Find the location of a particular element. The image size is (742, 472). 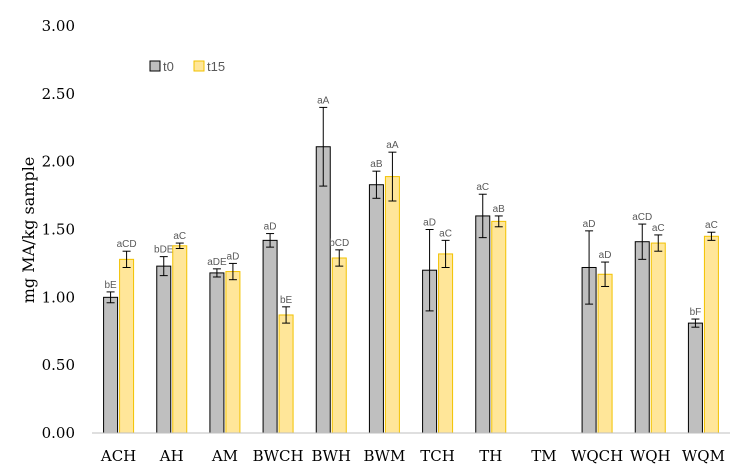

legend-label-t15: t15 is located at coordinates (216, 66).